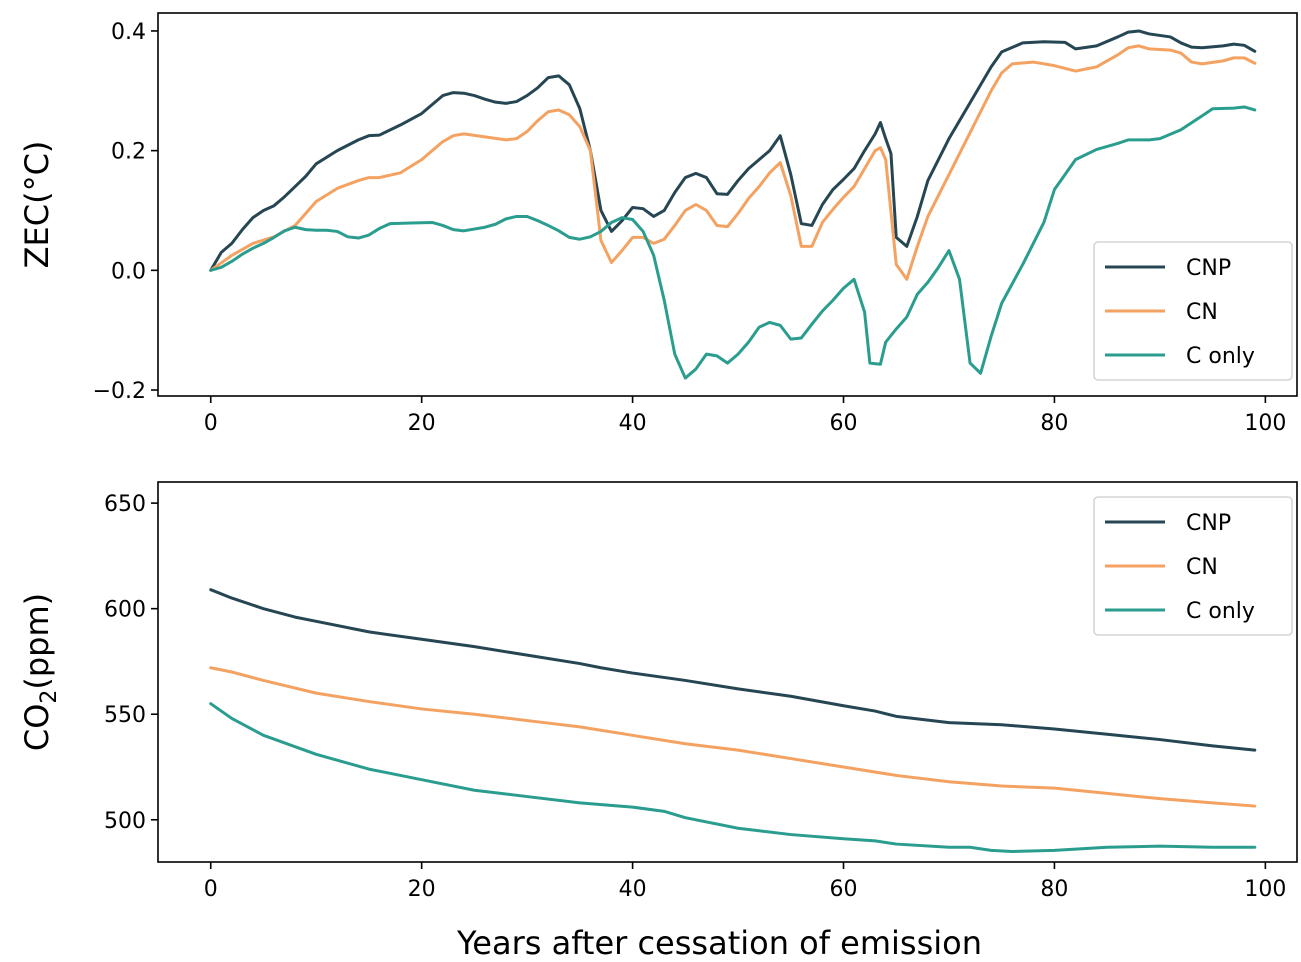 This screenshot has height=962, width=1301. I want to click on y-tick-label: −0.2, so click(119, 391).